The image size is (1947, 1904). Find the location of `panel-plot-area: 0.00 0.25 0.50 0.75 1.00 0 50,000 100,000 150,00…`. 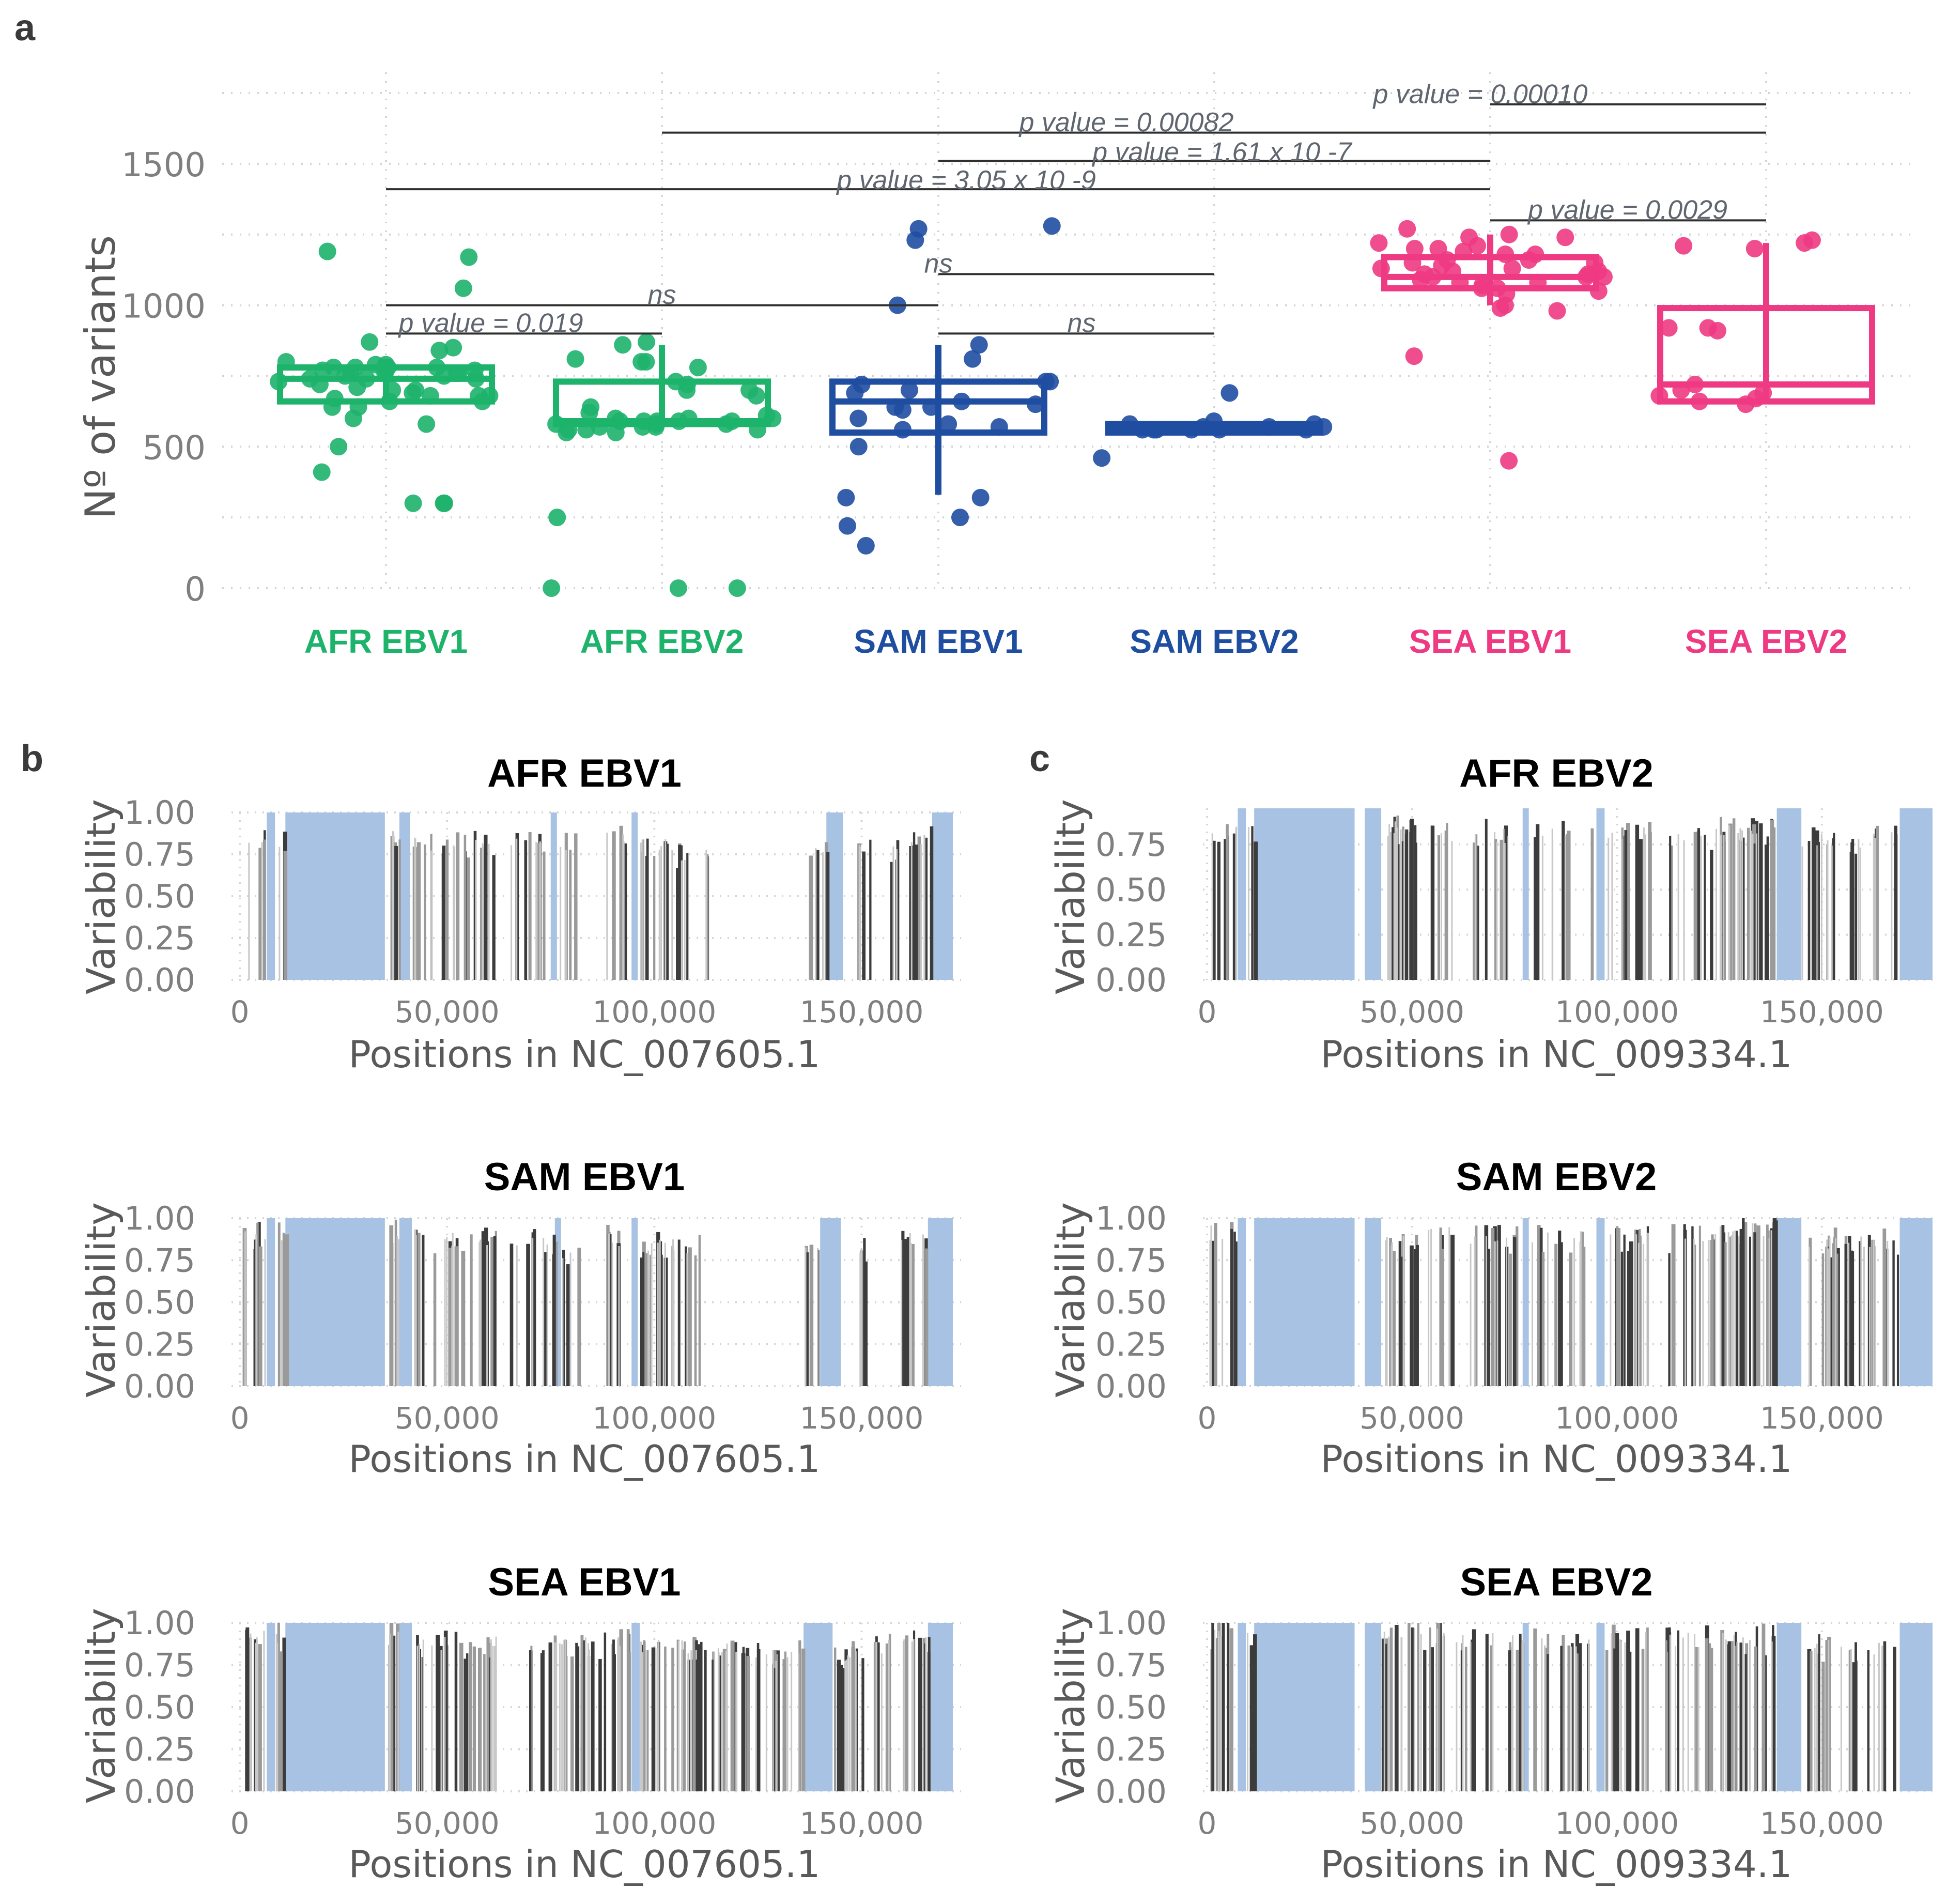

panel-plot-area: 0.00 0.25 0.50 0.75 1.00 0 50,000 100,000 150,00… is located at coordinates (1514, 1723).